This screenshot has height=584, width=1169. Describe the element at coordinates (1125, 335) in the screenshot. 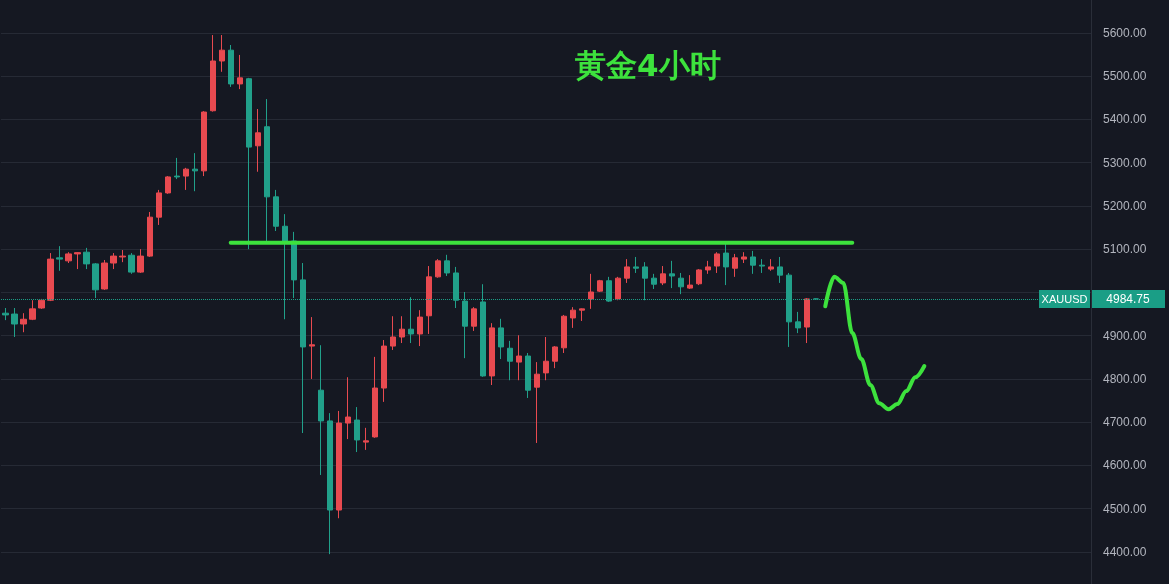

I see `y-tick-label: 4900.00` at that location.